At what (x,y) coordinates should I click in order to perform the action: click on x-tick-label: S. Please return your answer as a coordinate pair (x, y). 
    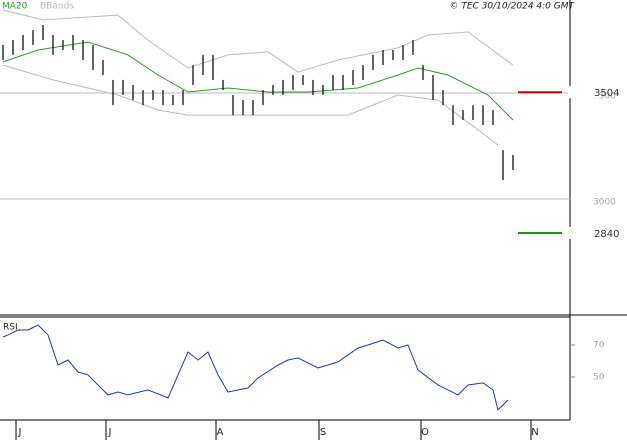
    Looking at the image, I should click on (323, 432).